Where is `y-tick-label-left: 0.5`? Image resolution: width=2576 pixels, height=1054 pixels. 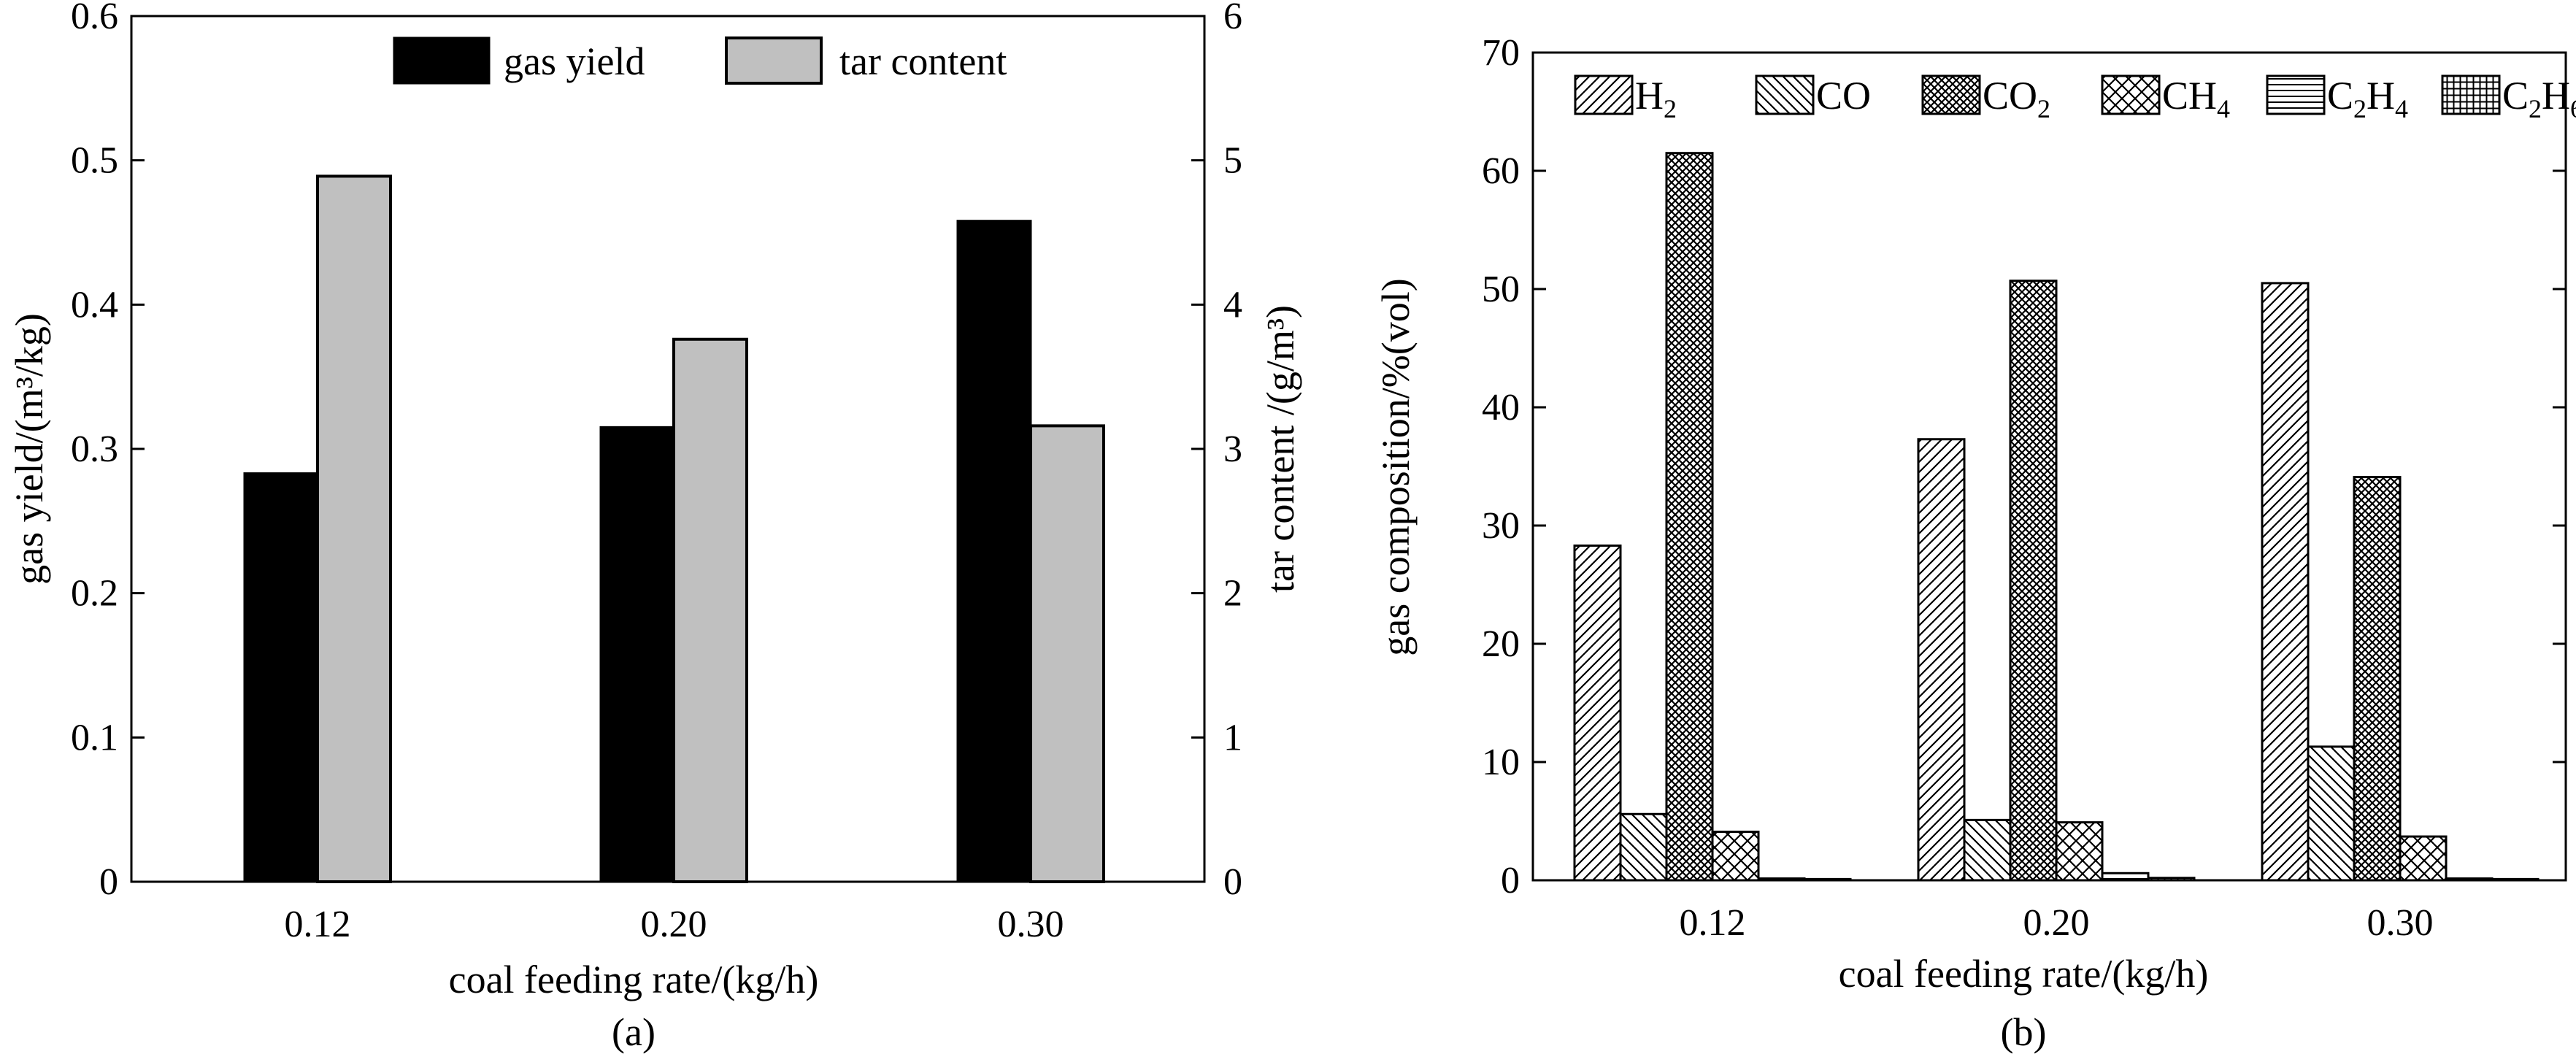
y-tick-label-left: 0.5 is located at coordinates (94, 161).